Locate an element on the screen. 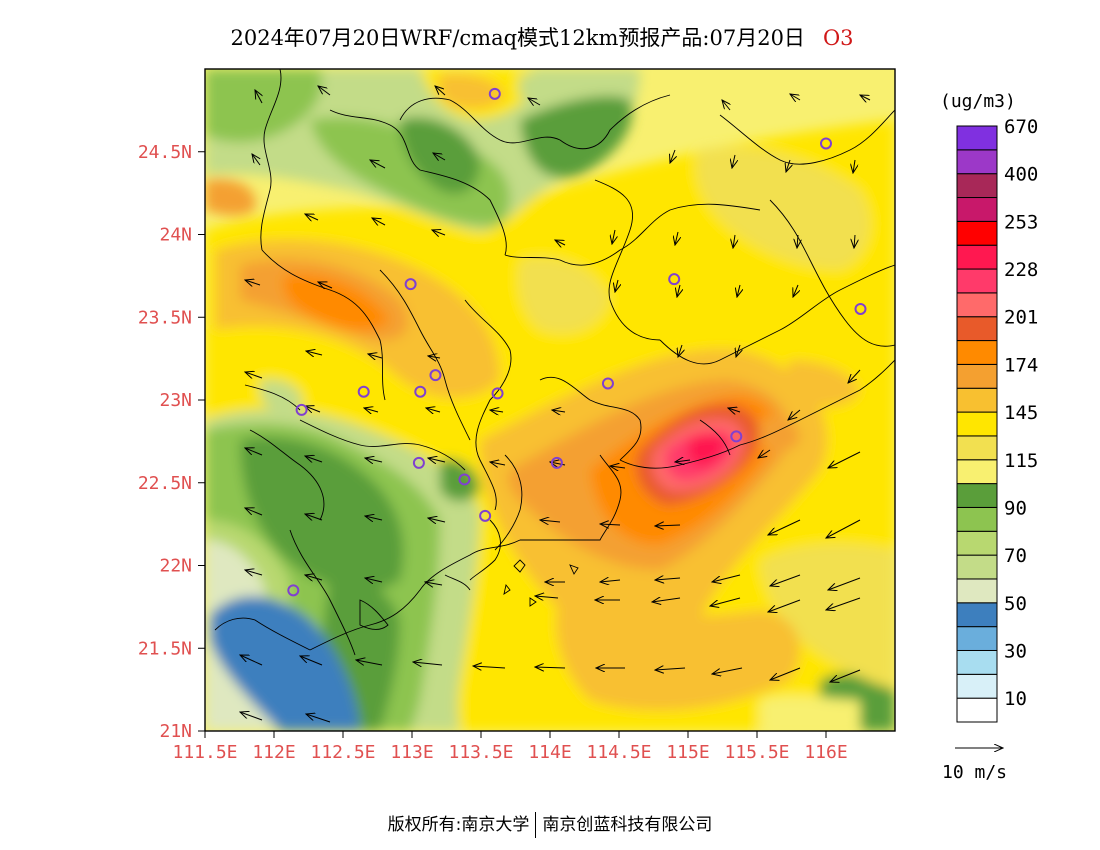 The image size is (1100, 850). colorbar-label: 30 is located at coordinates (1015, 651).